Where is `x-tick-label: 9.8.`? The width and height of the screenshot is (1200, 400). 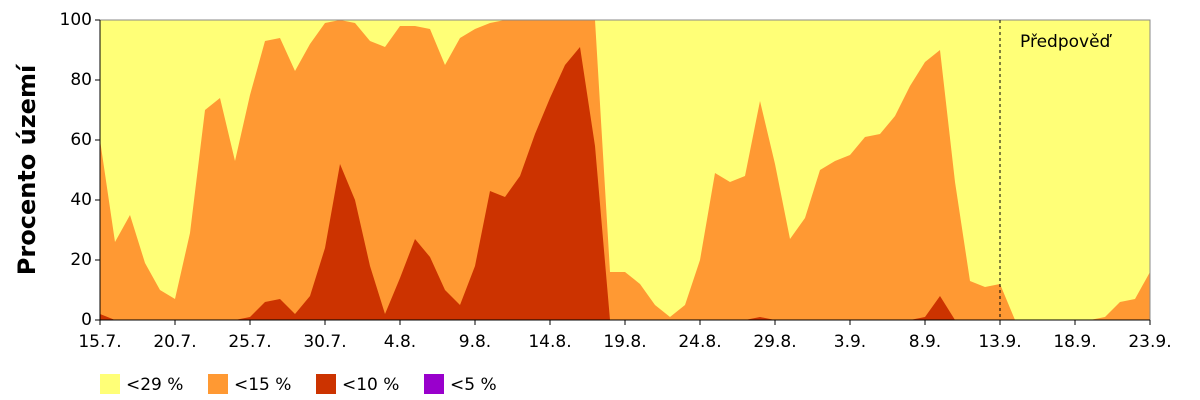 x-tick-label: 9.8. is located at coordinates (475, 342).